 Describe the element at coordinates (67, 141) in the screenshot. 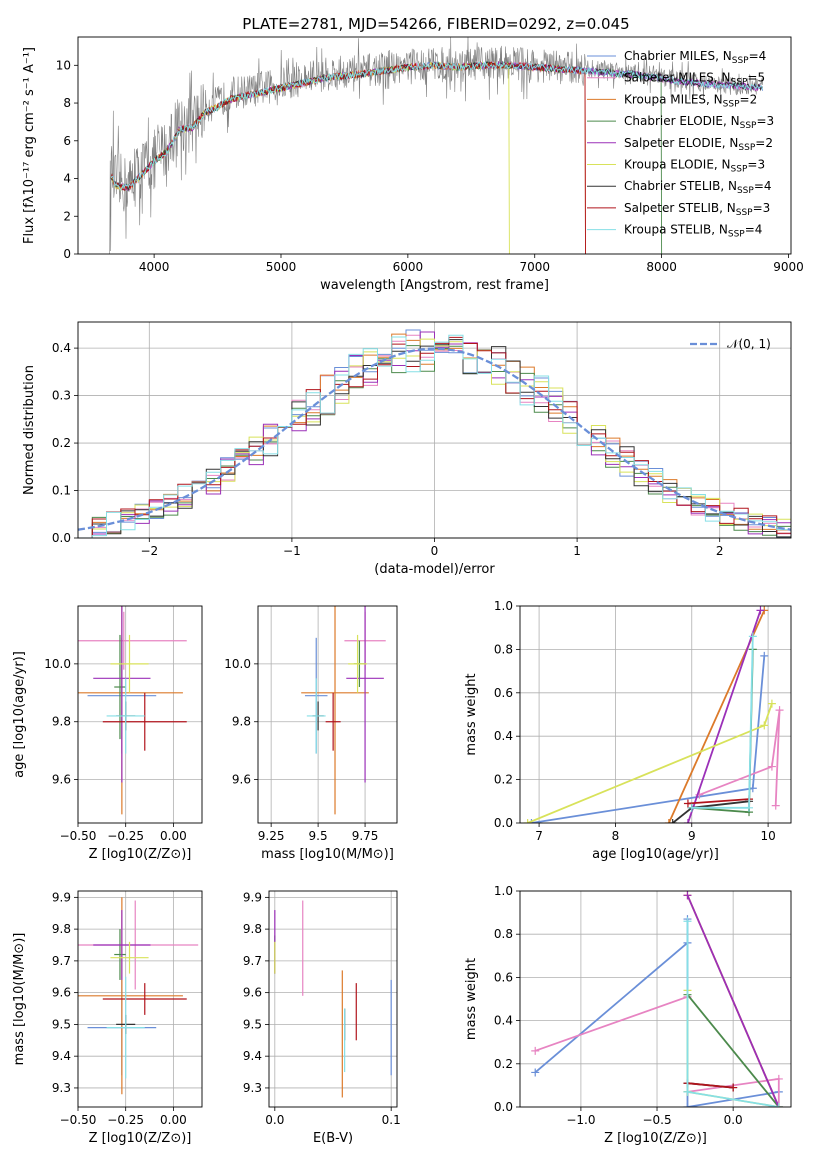

I see `y-tick-label: 6` at that location.